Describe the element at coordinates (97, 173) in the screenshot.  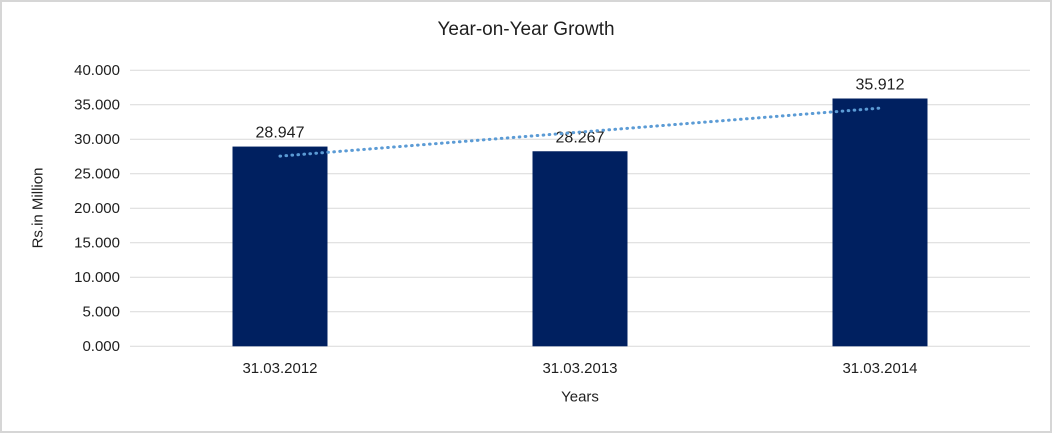
I see `y-tick-label: 25.000` at that location.